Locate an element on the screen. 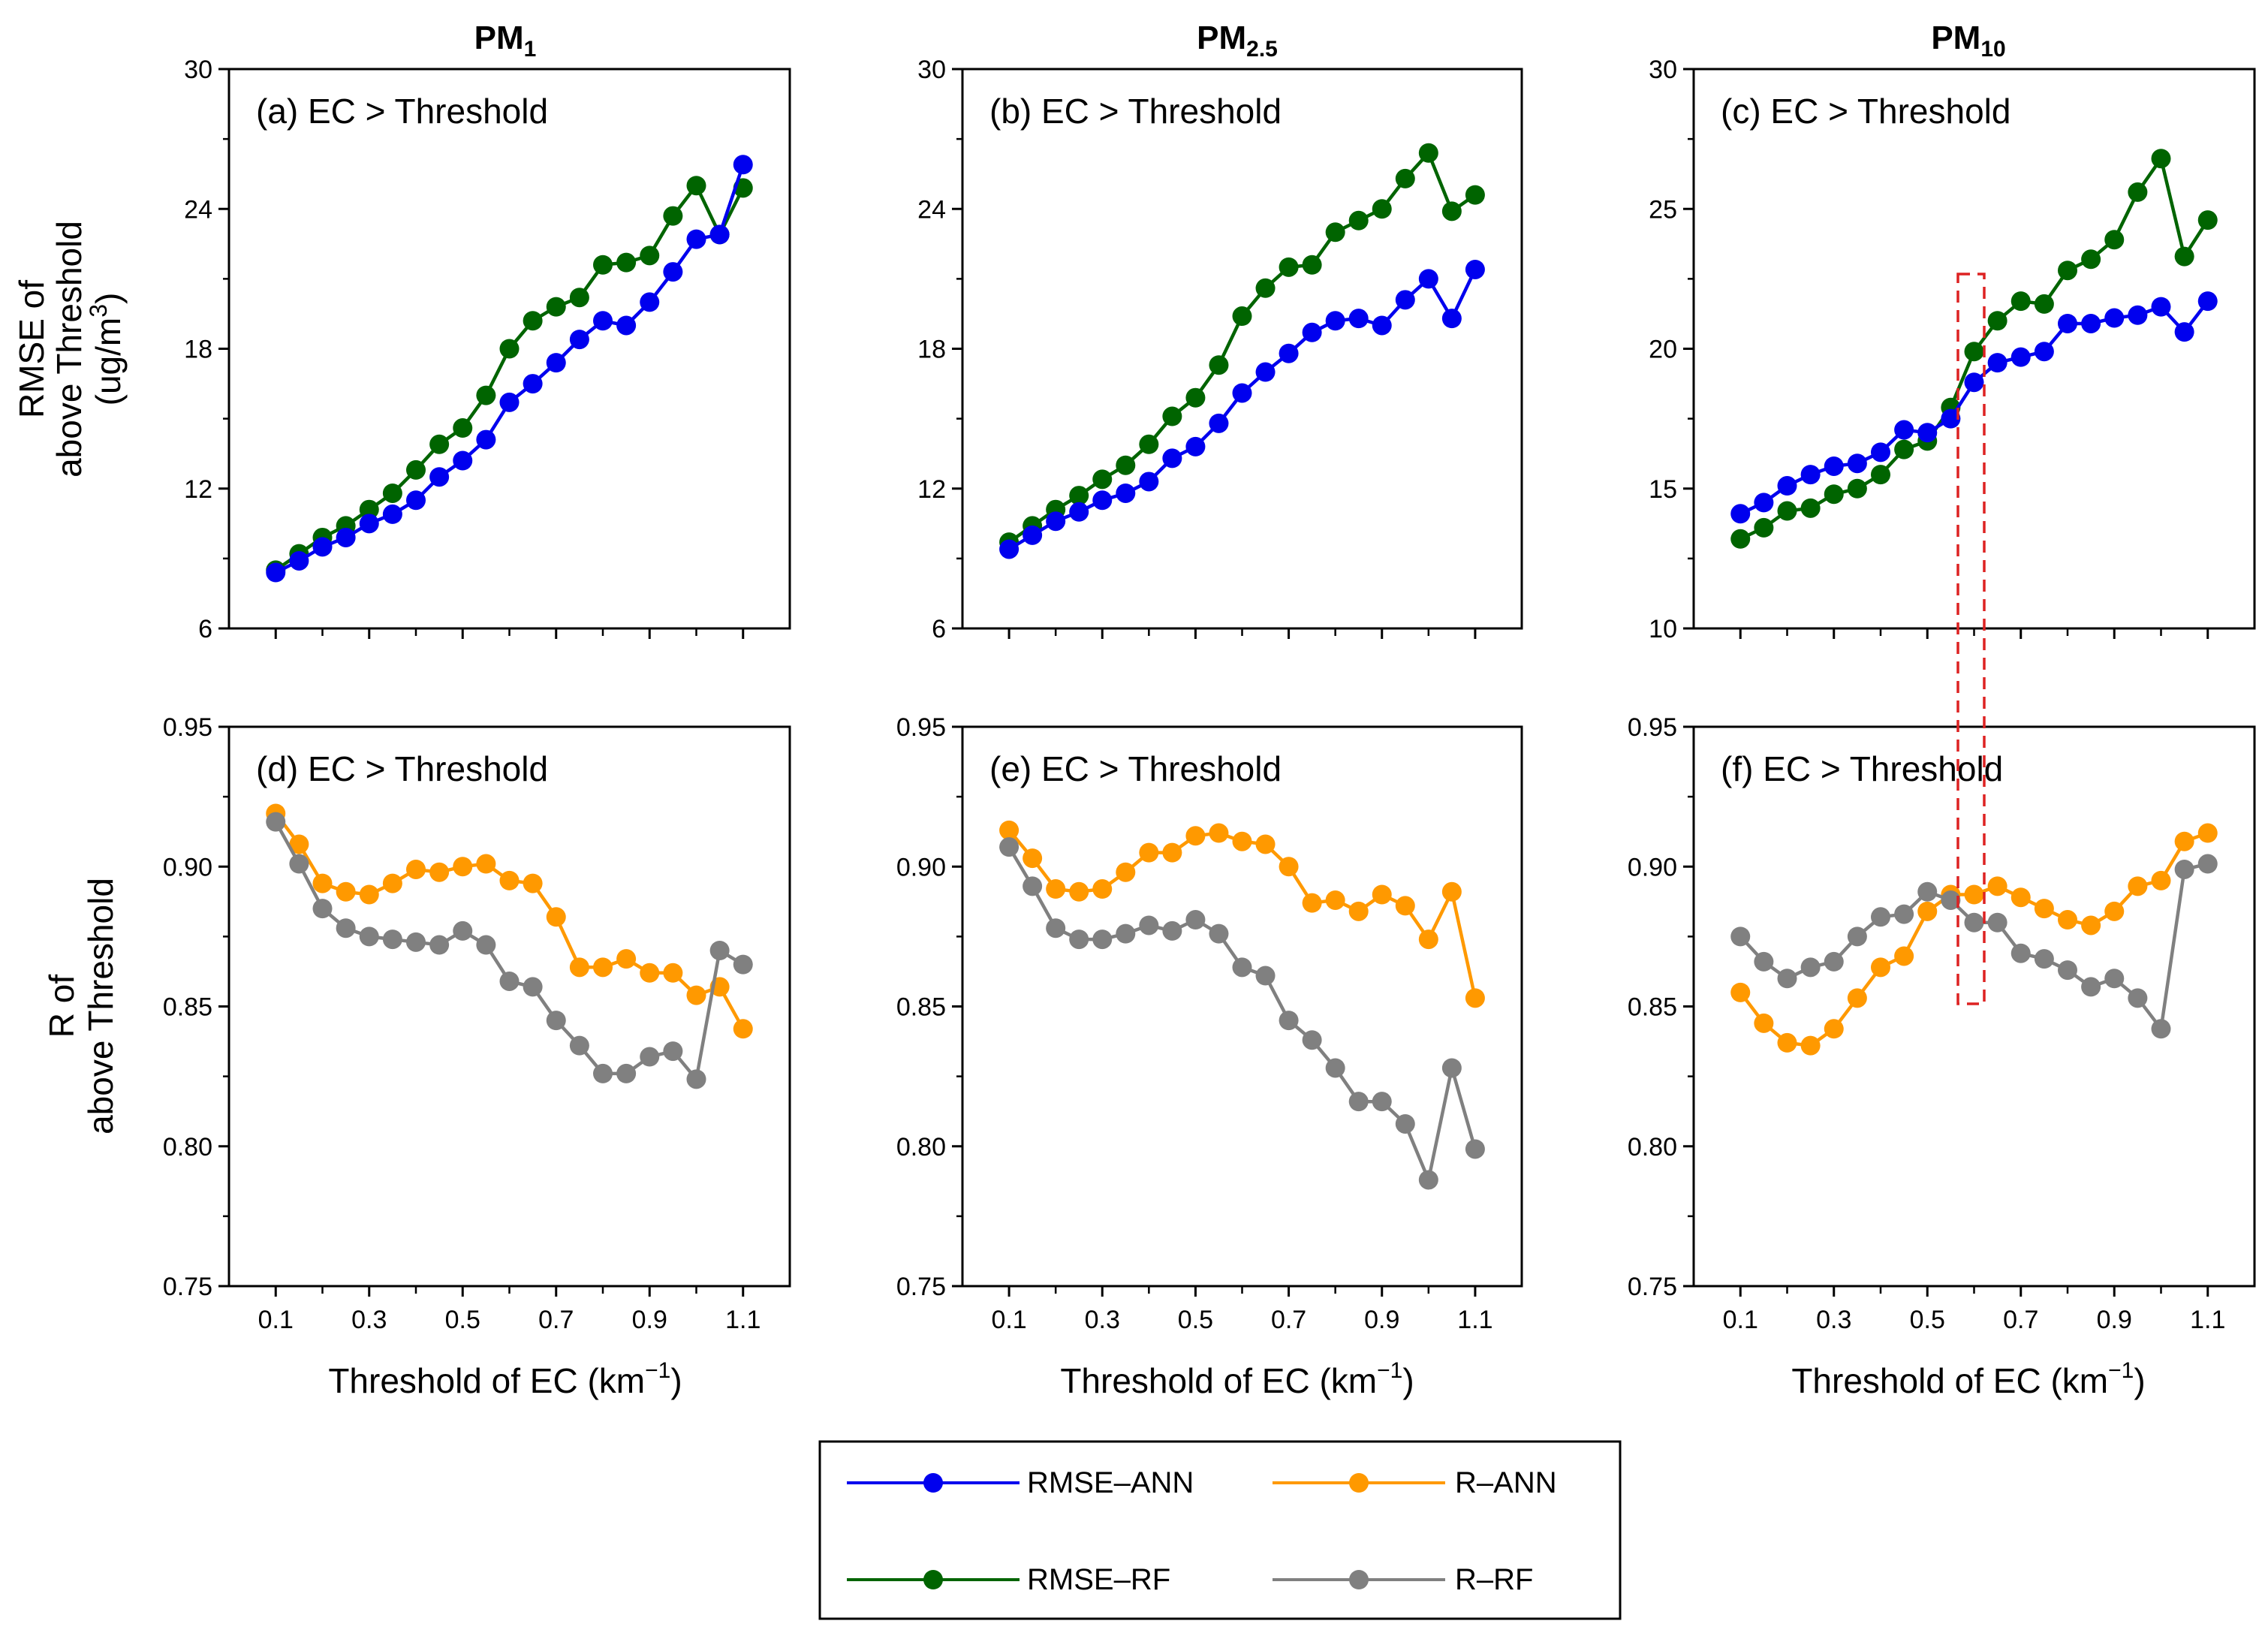  panel-c-rmse-pm10: 10 15 20 25 30 (c) EC > Threshold is located at coordinates (1952, 349).